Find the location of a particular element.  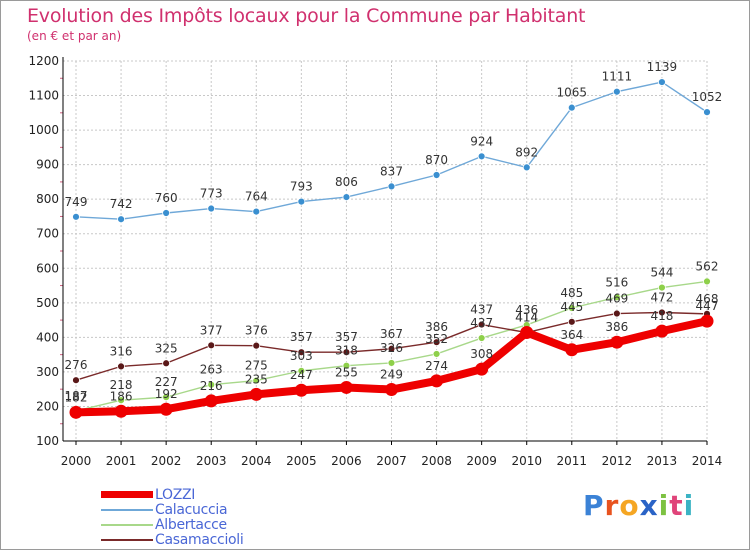

data-label-albertacce: 318 is located at coordinates (346, 351).